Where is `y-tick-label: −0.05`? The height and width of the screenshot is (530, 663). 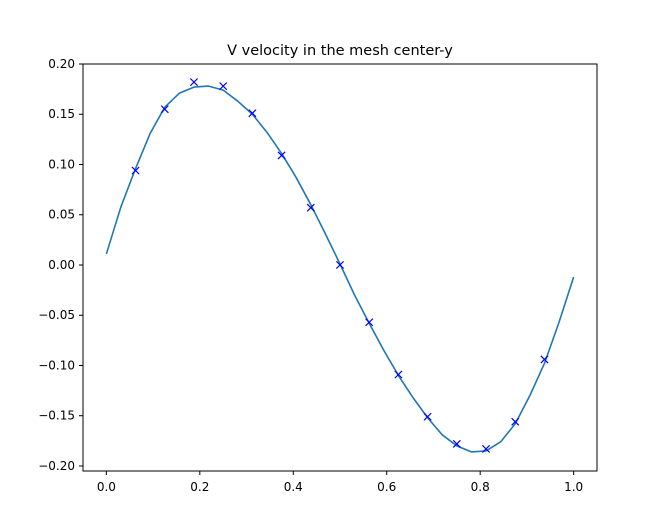 y-tick-label: −0.05 is located at coordinates (56, 315).